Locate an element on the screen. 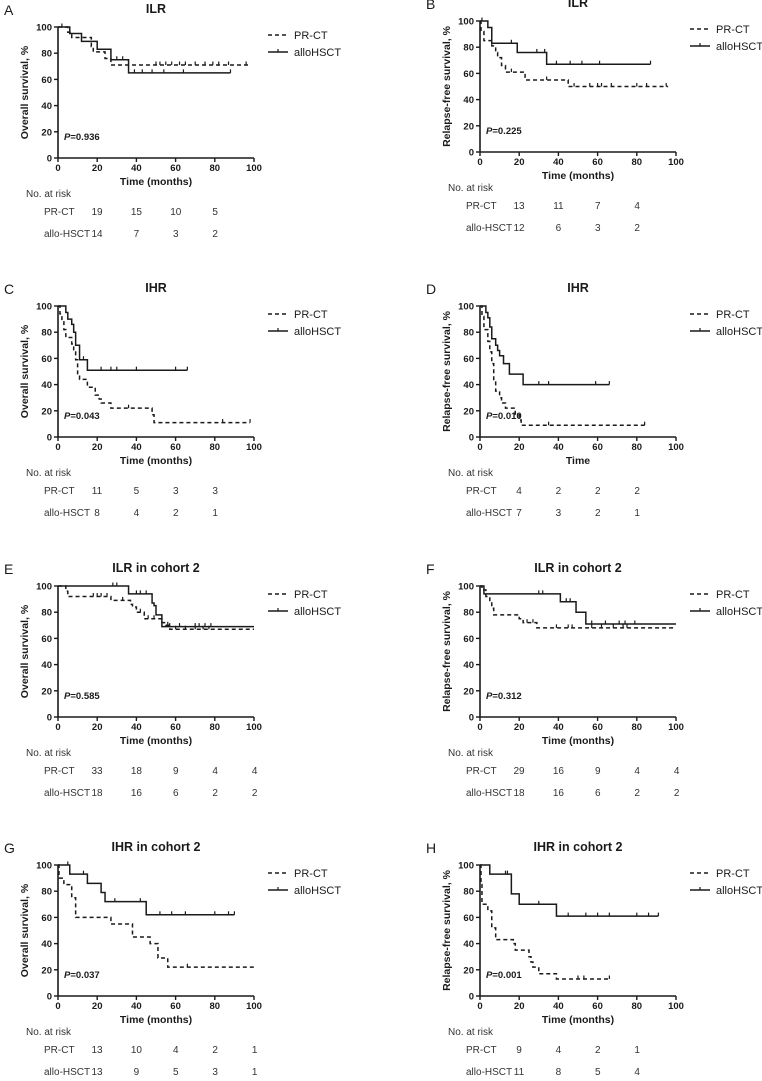 This screenshot has height=1081, width=762. p-value-number: =0.043 is located at coordinates (84, 416).